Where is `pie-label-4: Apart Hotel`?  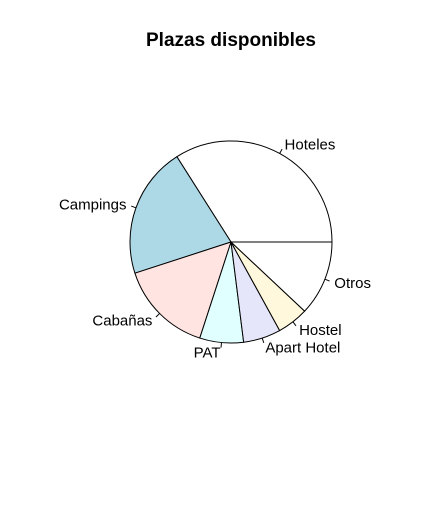
pie-label-4: Apart Hotel is located at coordinates (302, 348).